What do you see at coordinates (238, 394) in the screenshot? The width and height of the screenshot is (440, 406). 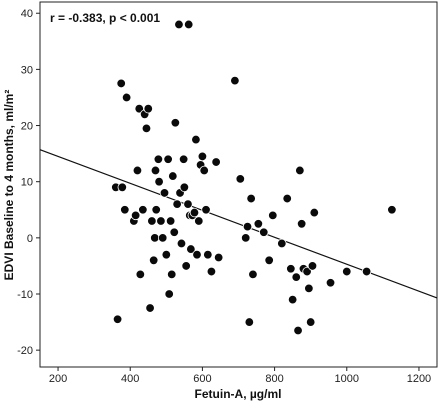 I see `x-axis-title: Fetuin-A, µg/ml` at bounding box center [238, 394].